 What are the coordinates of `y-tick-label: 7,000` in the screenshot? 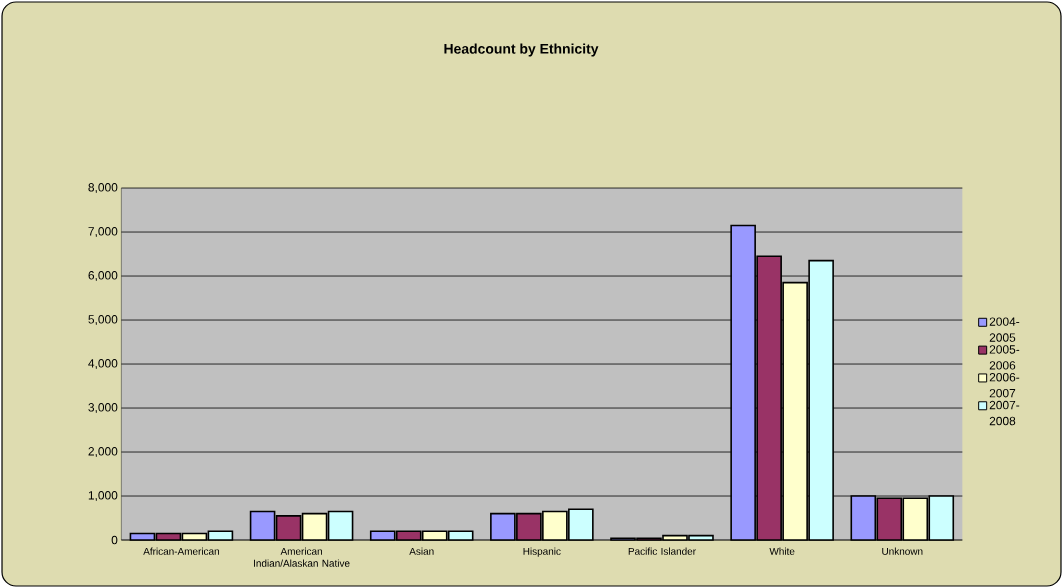 It's located at (103, 232).